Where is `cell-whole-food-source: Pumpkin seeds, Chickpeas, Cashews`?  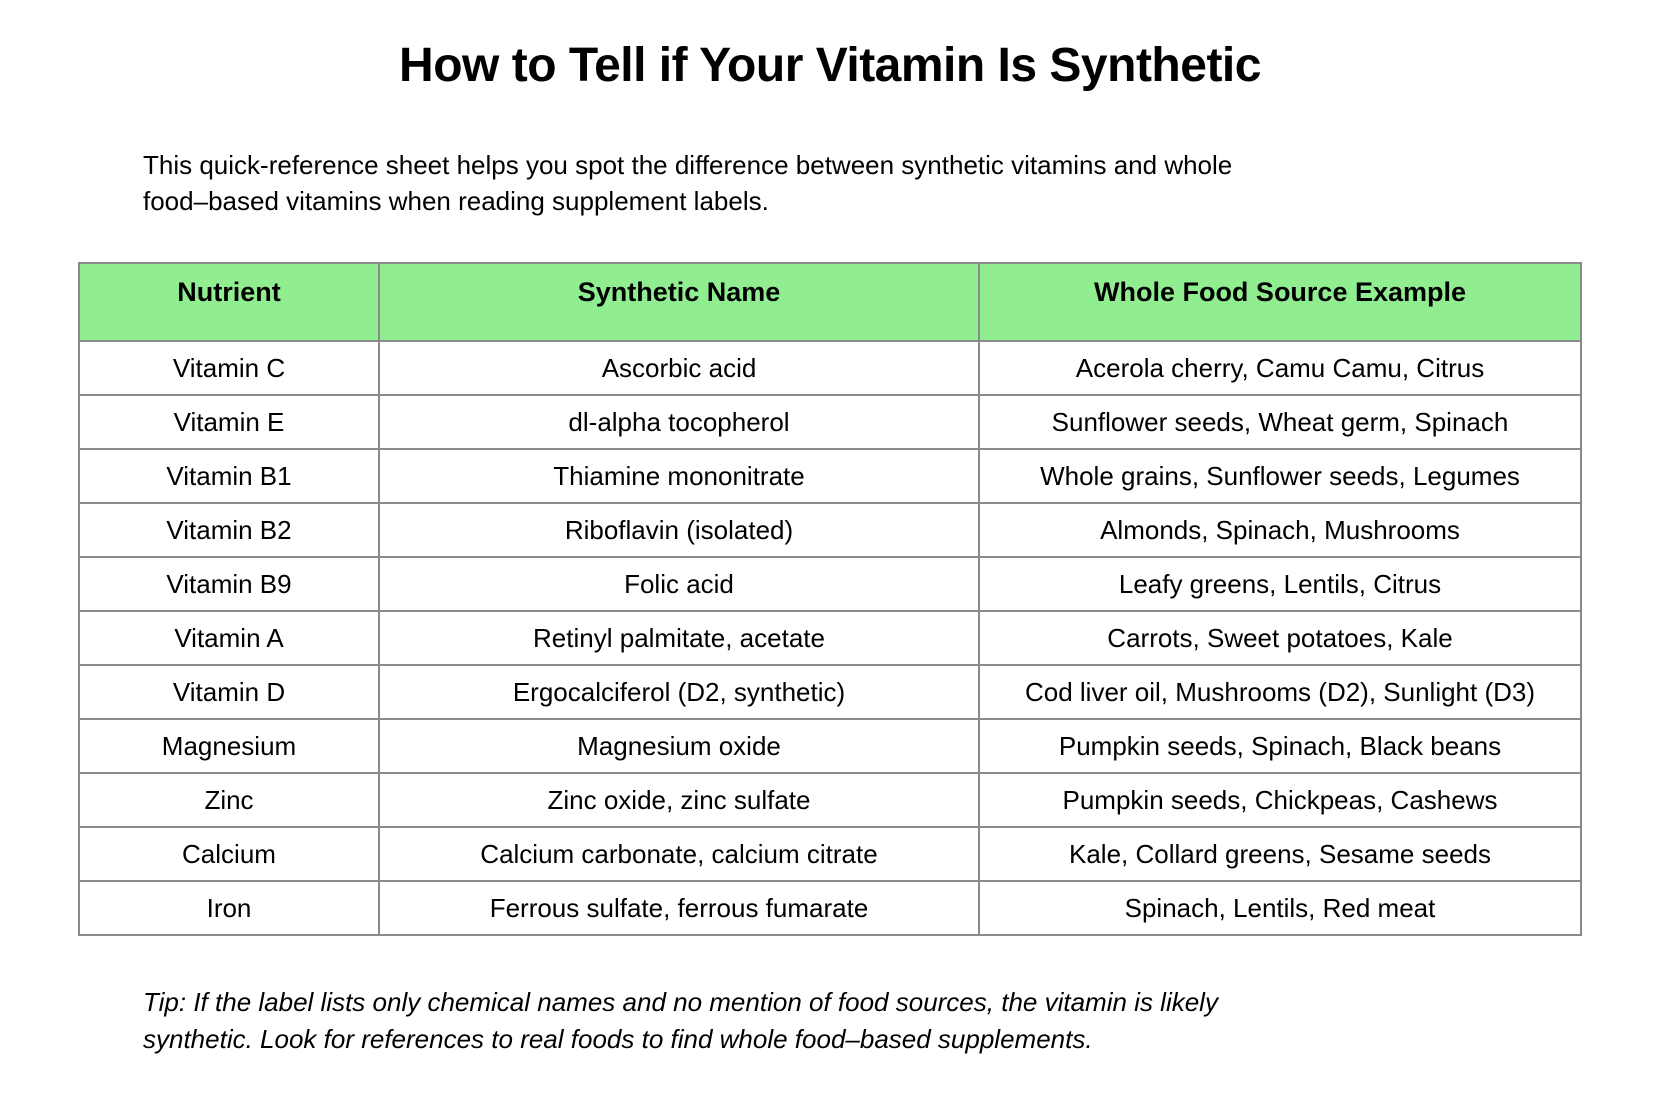
cell-whole-food-source: Pumpkin seeds, Chickpeas, Cashews is located at coordinates (1280, 800).